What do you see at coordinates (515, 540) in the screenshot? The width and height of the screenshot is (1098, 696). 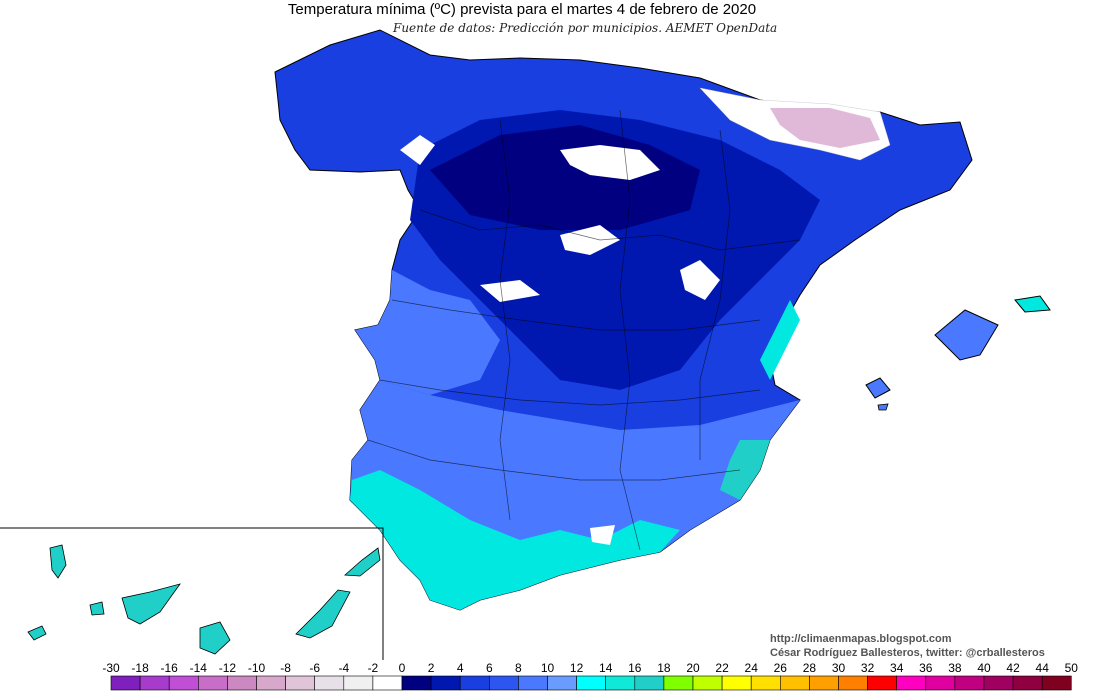 I see `south-coast-cyan` at bounding box center [515, 540].